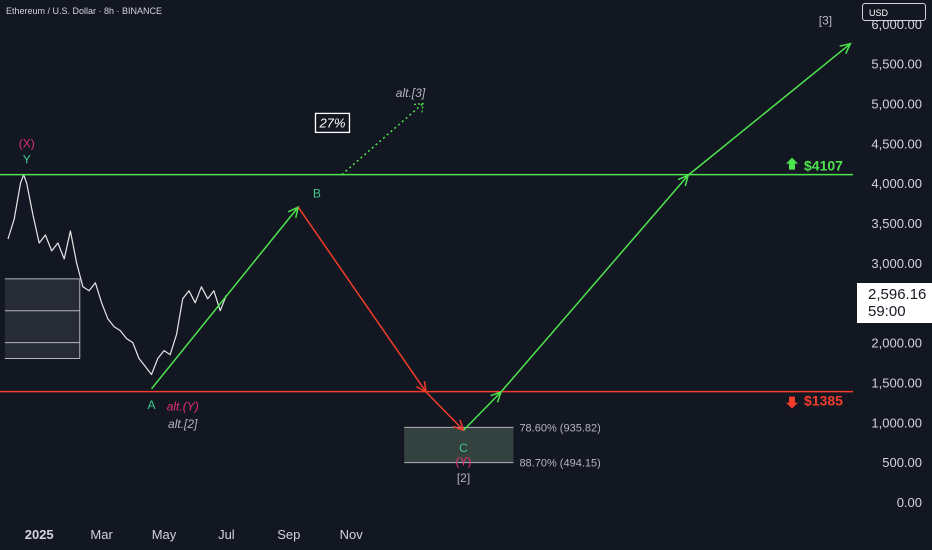  What do you see at coordinates (825, 21) in the screenshot?
I see `wave-label-9: [3]` at bounding box center [825, 21].